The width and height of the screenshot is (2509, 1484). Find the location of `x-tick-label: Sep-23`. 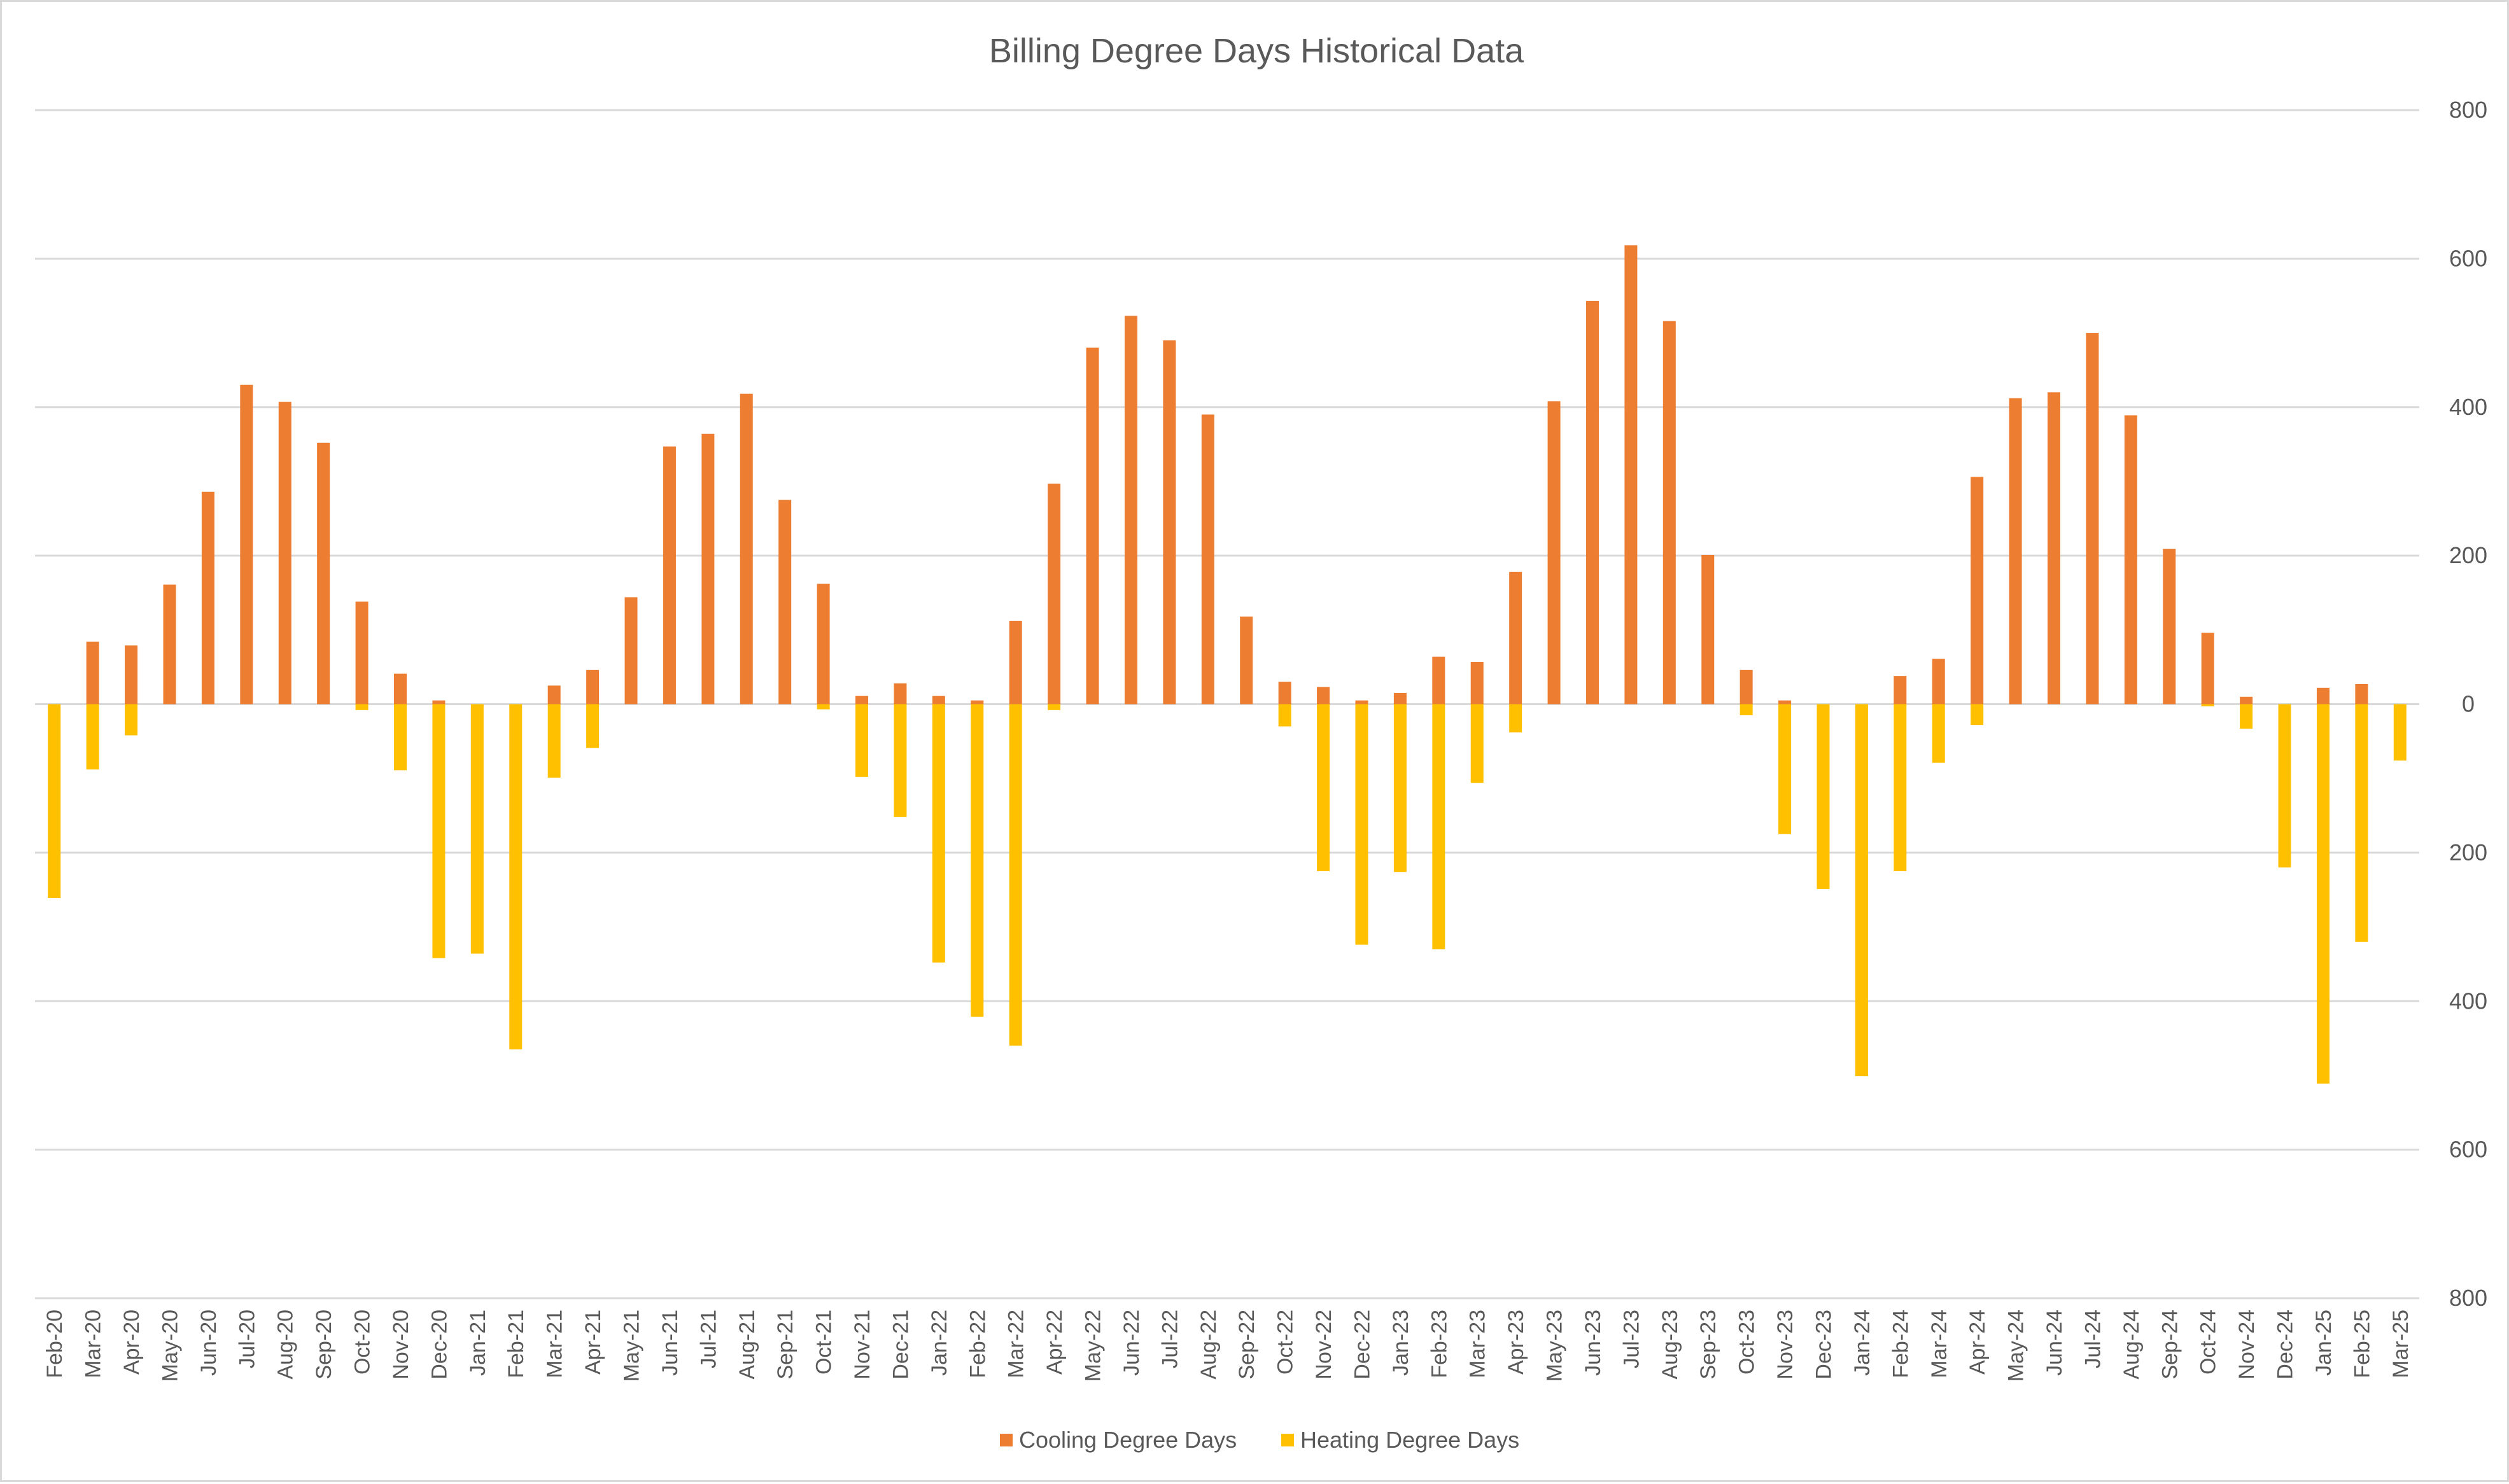

x-tick-label: Sep-23 is located at coordinates (1708, 1345).